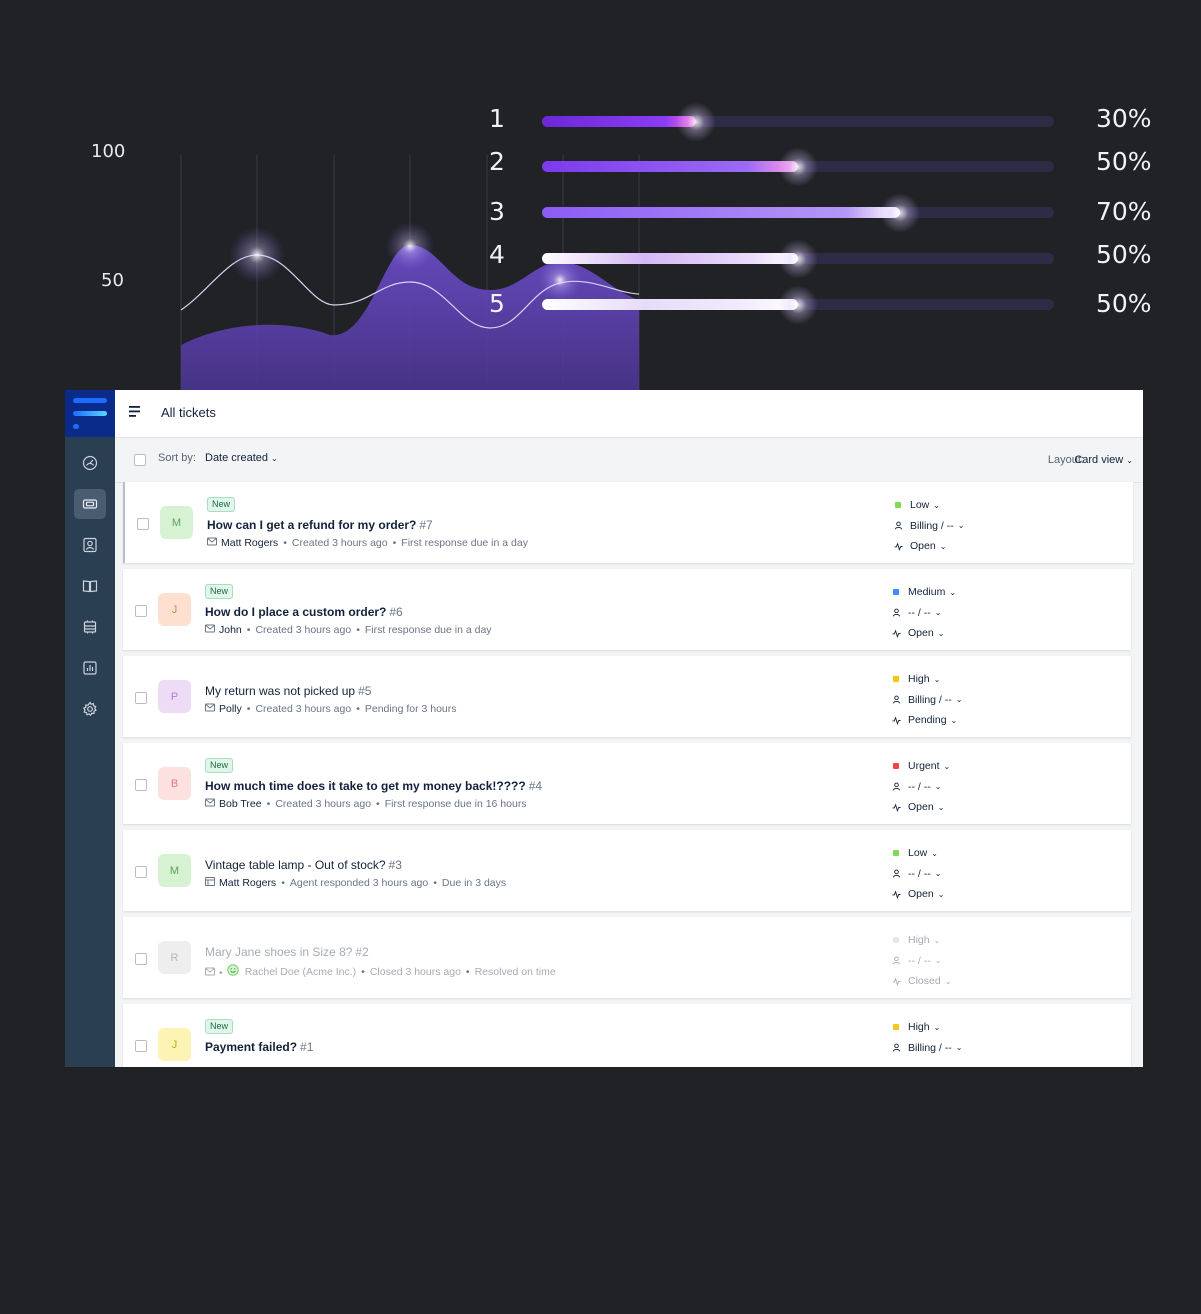  What do you see at coordinates (232, 970) in the screenshot?
I see `satisfied-smiley-icon` at bounding box center [232, 970].